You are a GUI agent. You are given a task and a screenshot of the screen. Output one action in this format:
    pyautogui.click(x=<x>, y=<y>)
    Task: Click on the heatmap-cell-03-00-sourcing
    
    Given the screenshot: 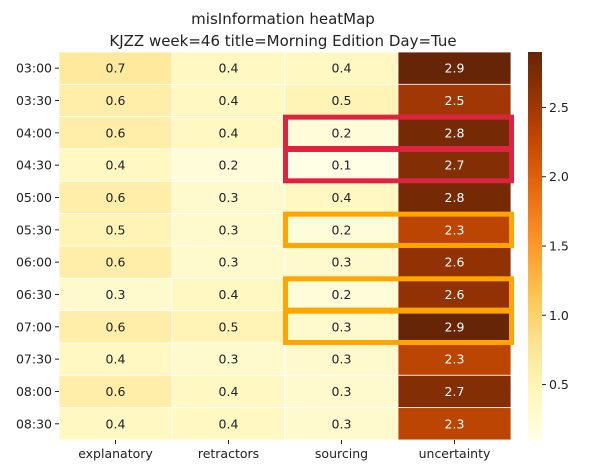 What is the action you would take?
    pyautogui.click(x=341, y=68)
    